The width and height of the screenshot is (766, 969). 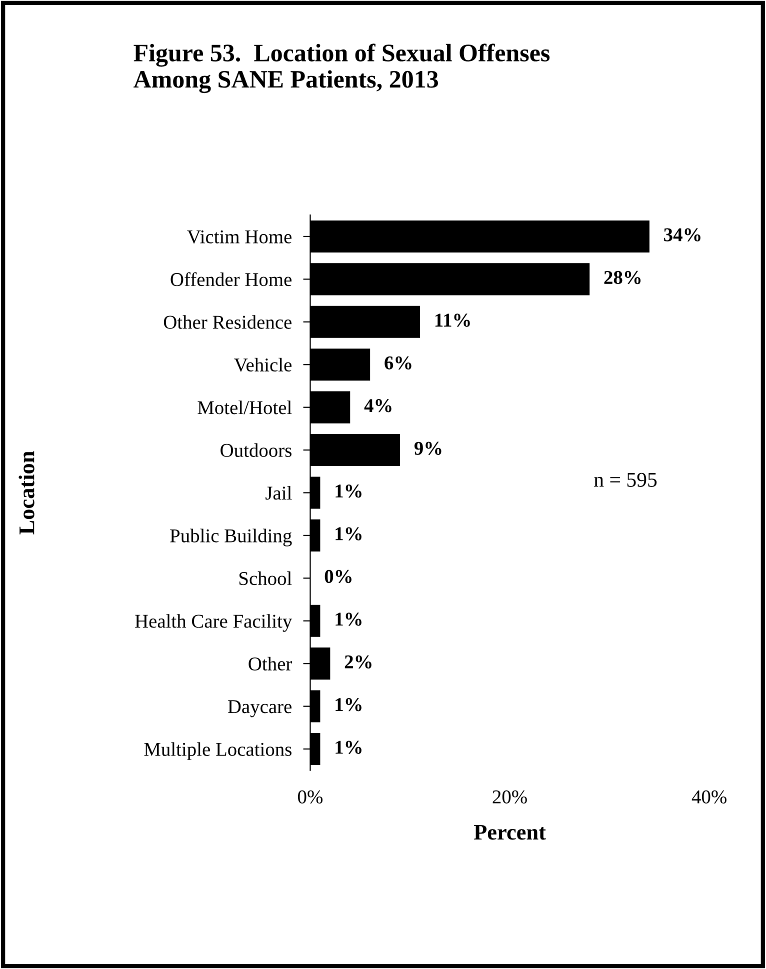 What do you see at coordinates (310, 797) in the screenshot?
I see `x-tick-label: 0%` at bounding box center [310, 797].